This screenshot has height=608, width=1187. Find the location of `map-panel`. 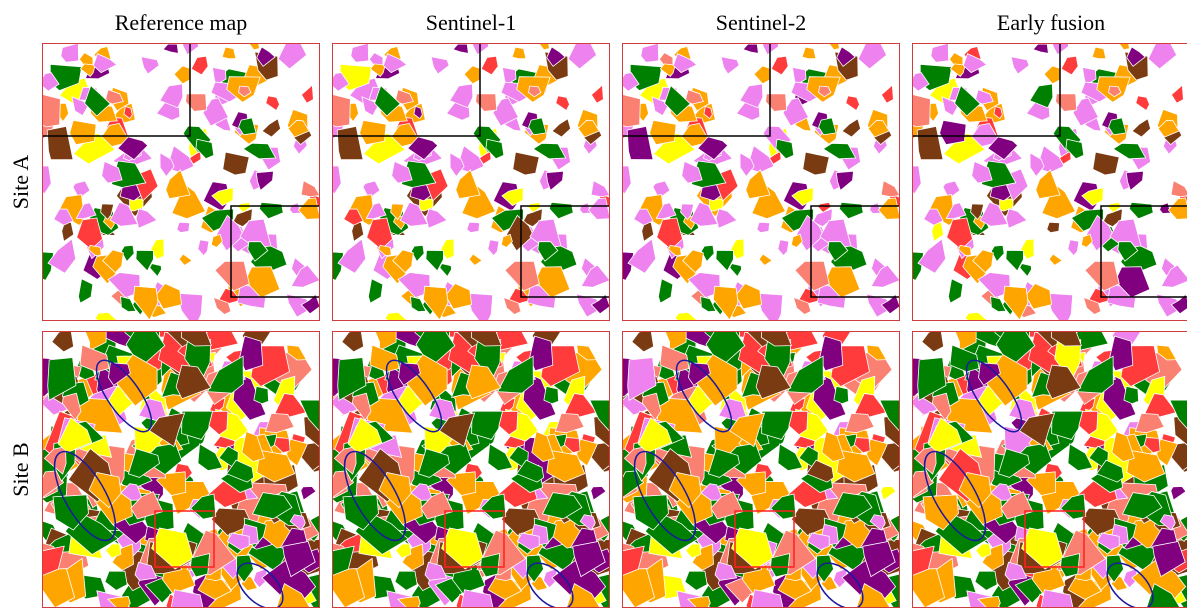

map-panel is located at coordinates (1049, 469).